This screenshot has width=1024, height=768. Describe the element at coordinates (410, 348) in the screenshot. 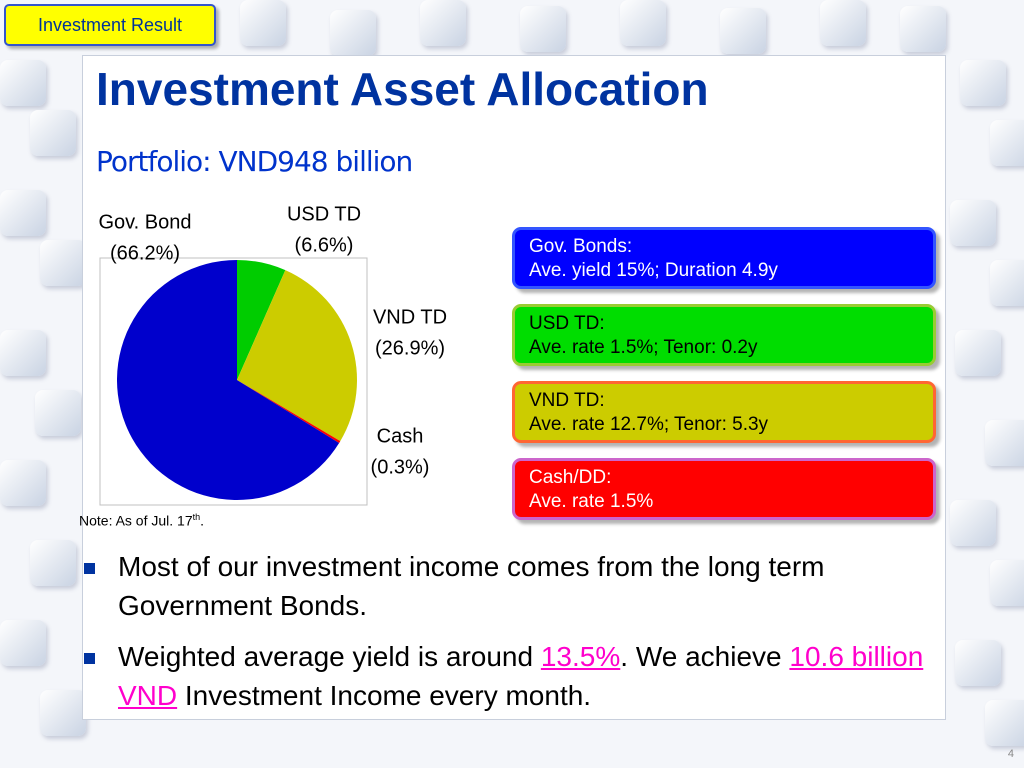

I see `slice-value-label: (26.9%)` at that location.